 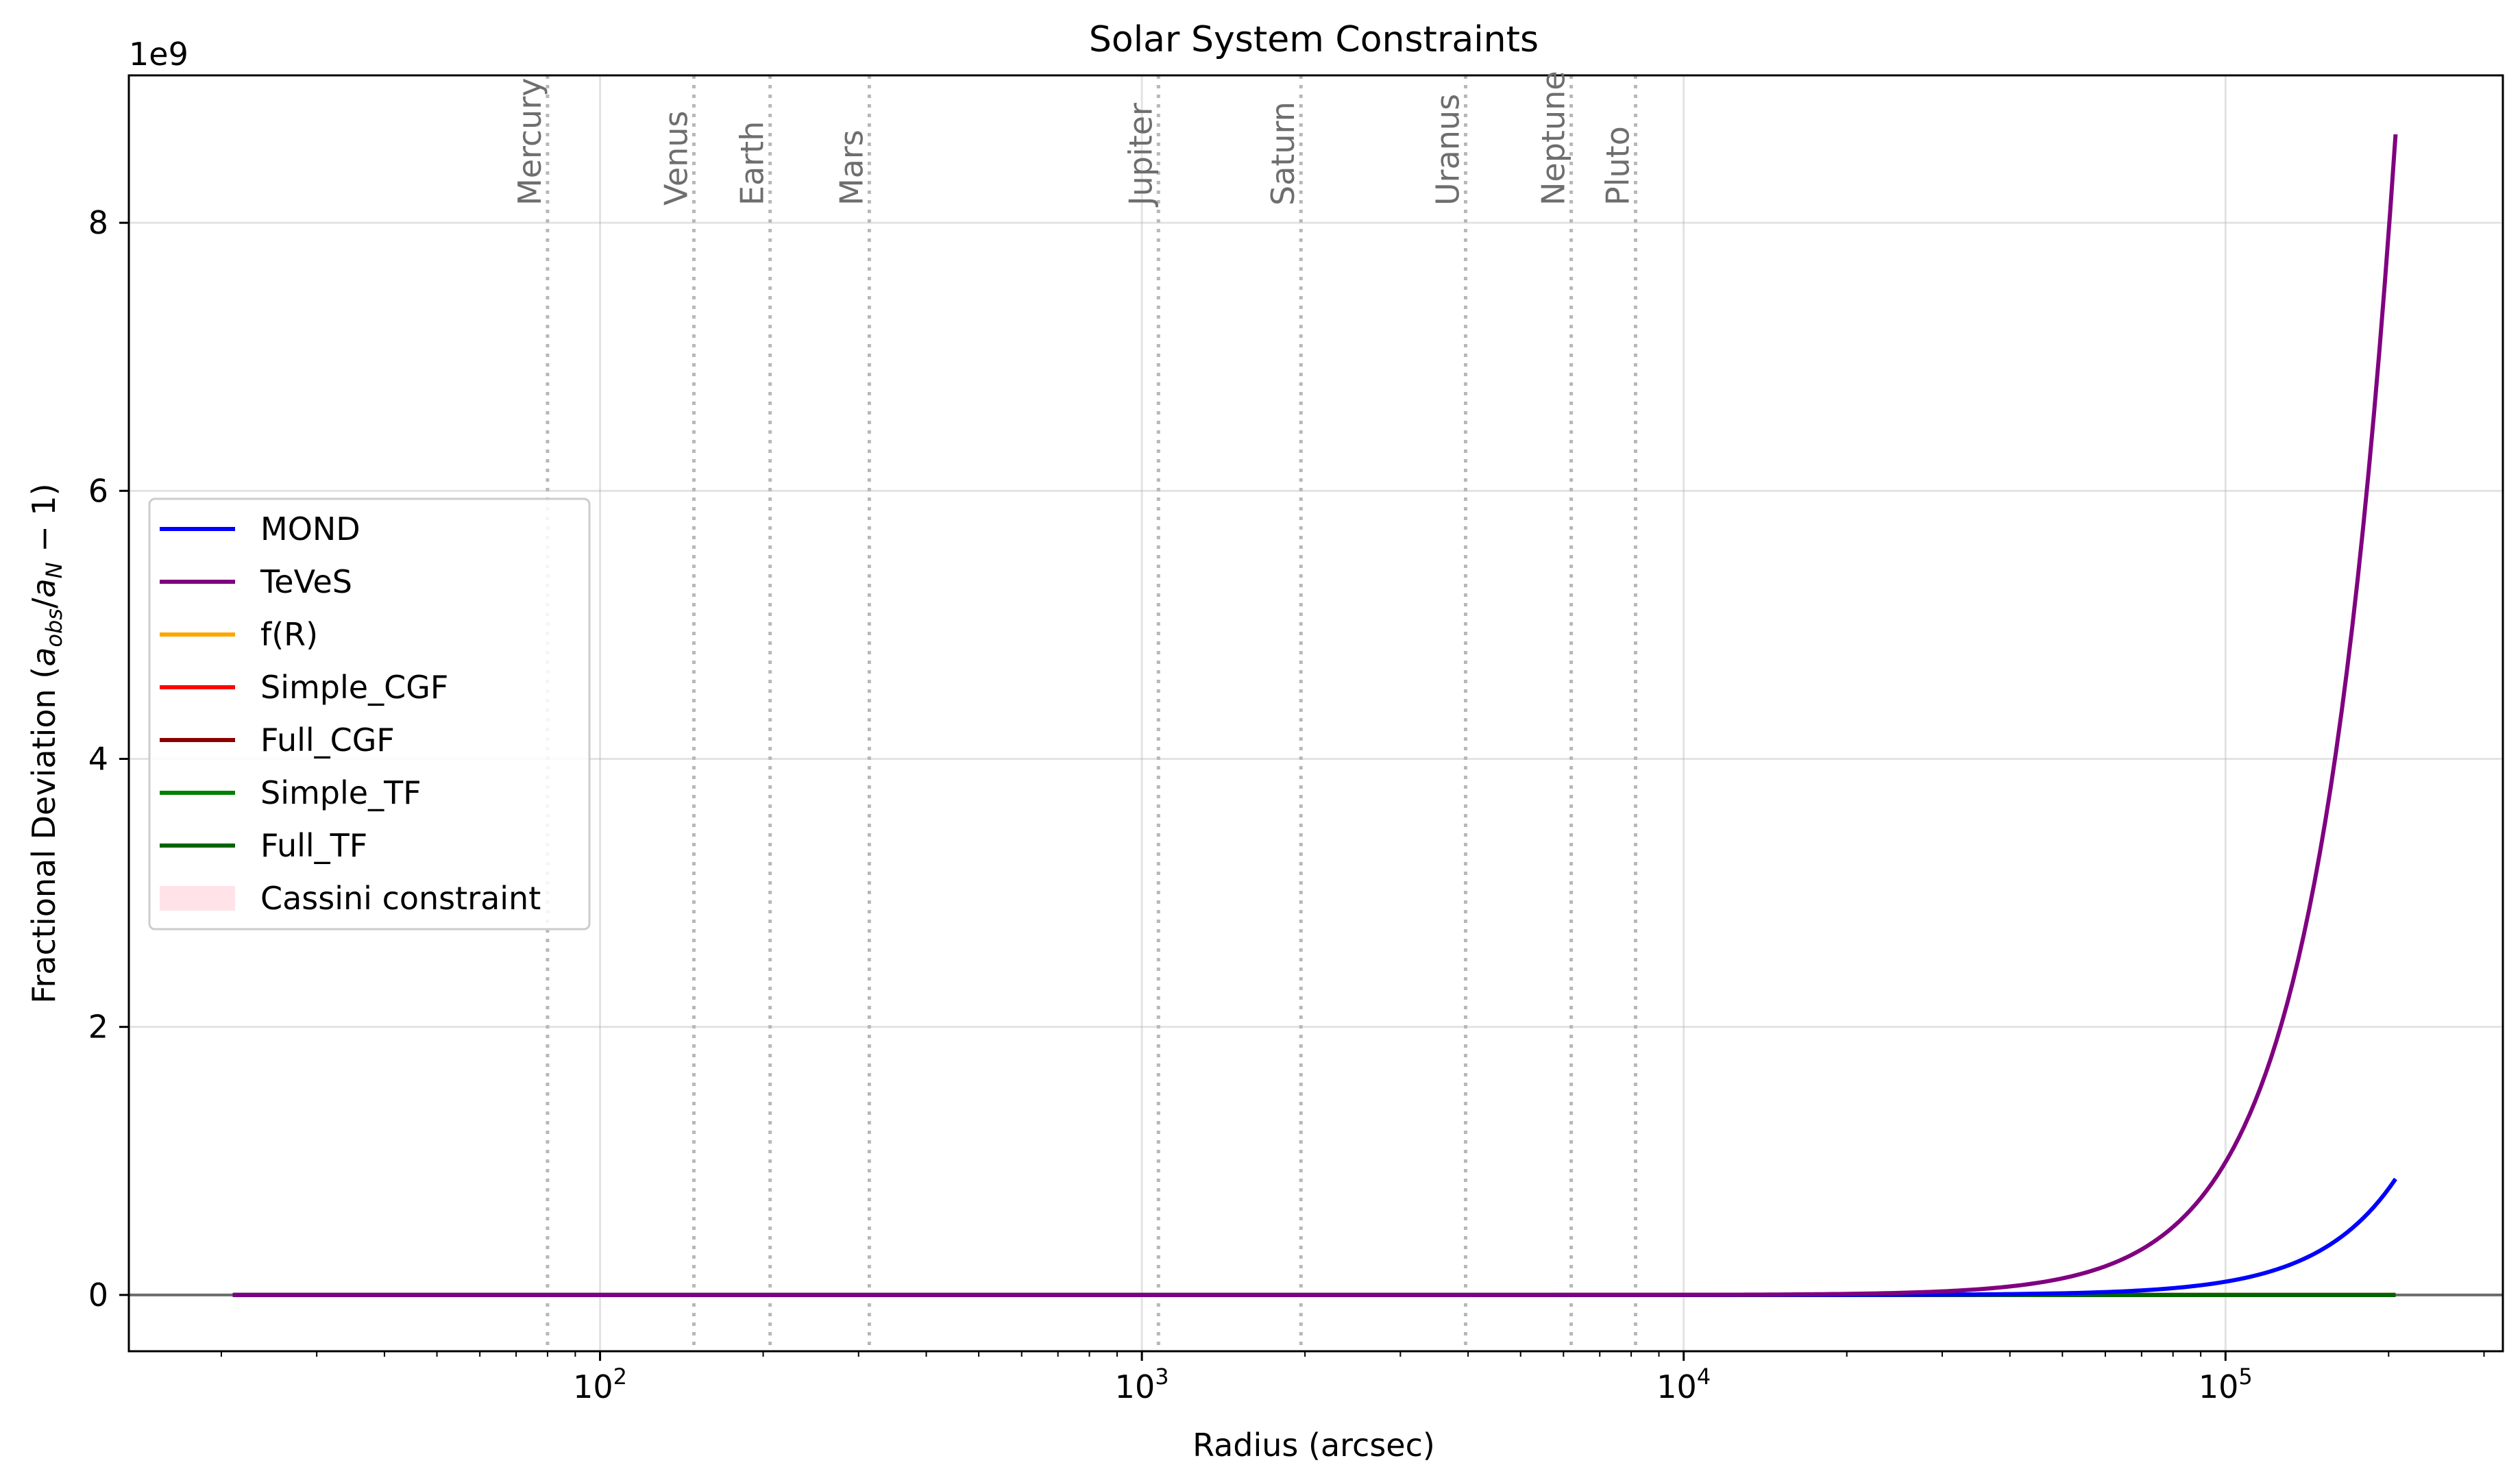 What do you see at coordinates (289, 634) in the screenshot?
I see `legend-label-f-r-: f(R)` at bounding box center [289, 634].